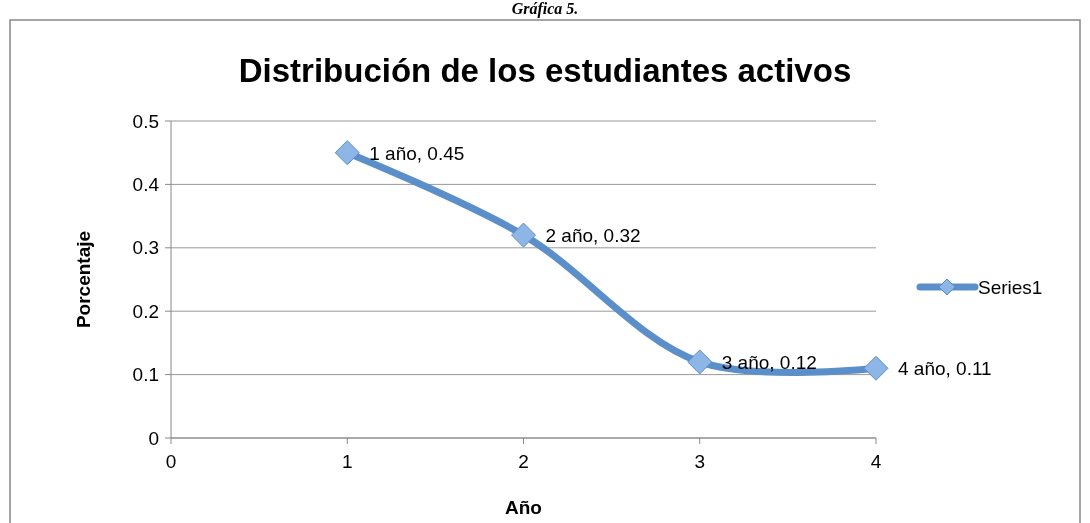  Describe the element at coordinates (593, 236) in the screenshot. I see `data-label: 2 año, 0.32` at that location.